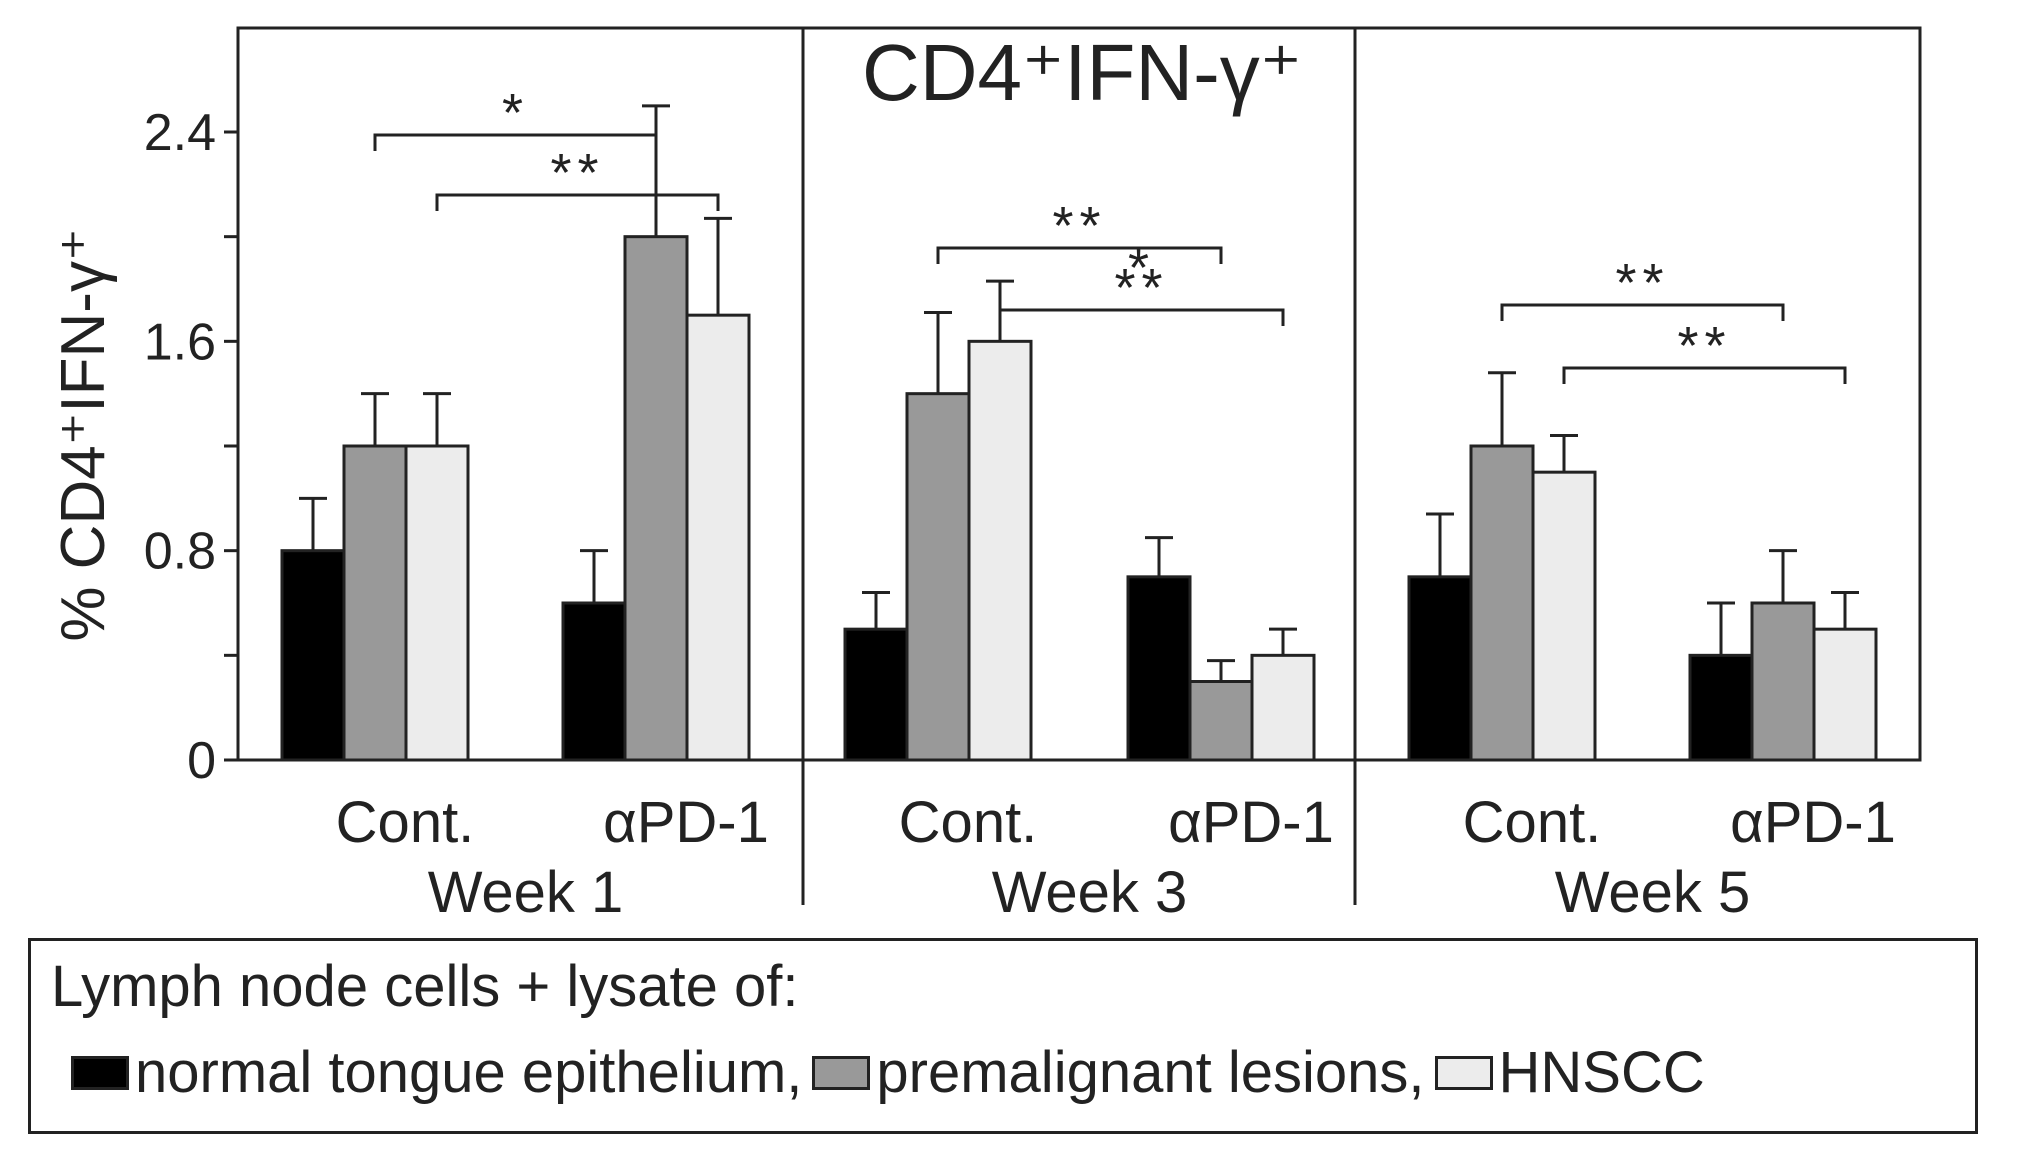 The width and height of the screenshot is (2019, 1150). What do you see at coordinates (100, 1072) in the screenshot?
I see `legend-swatch-normal` at bounding box center [100, 1072].